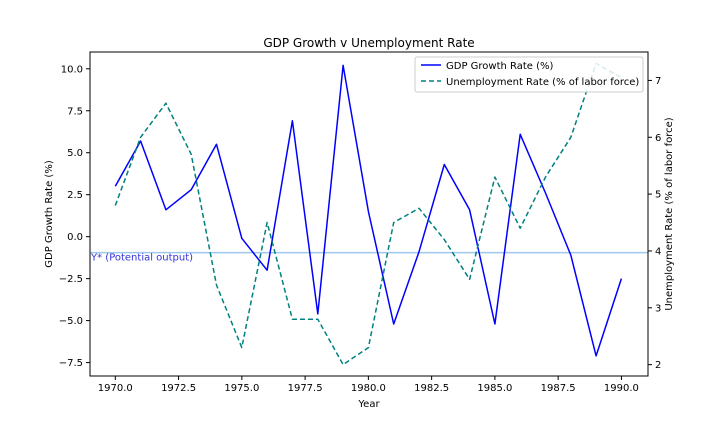  I want to click on x-tick-label: 1977.5, so click(305, 388).